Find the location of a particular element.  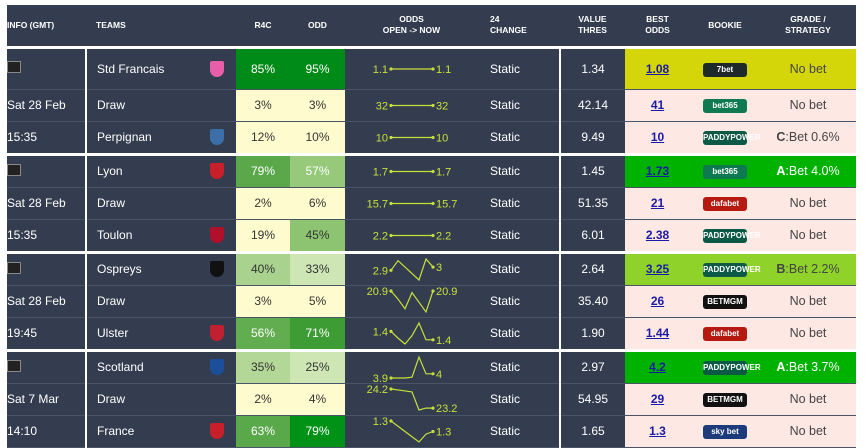

odds-line is located at coordinates (412, 366).